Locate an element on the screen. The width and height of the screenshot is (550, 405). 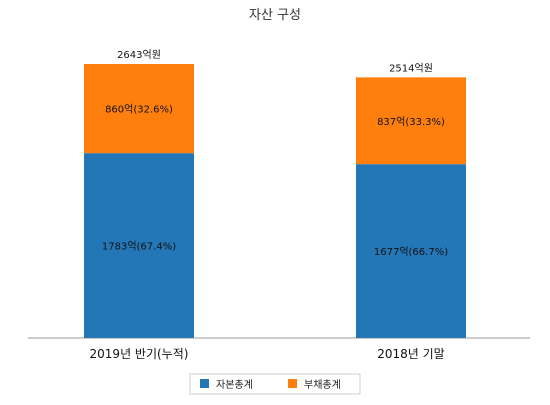
legend-label-equity: 자본총계 is located at coordinates (234, 385).